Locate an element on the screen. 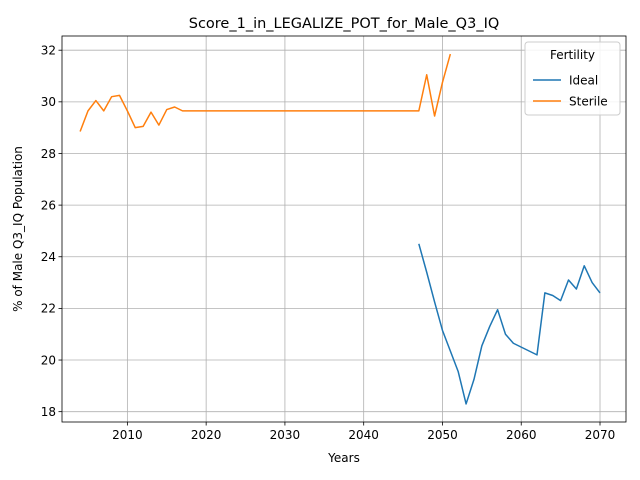  x-tick-label: 2020 is located at coordinates (206, 435).